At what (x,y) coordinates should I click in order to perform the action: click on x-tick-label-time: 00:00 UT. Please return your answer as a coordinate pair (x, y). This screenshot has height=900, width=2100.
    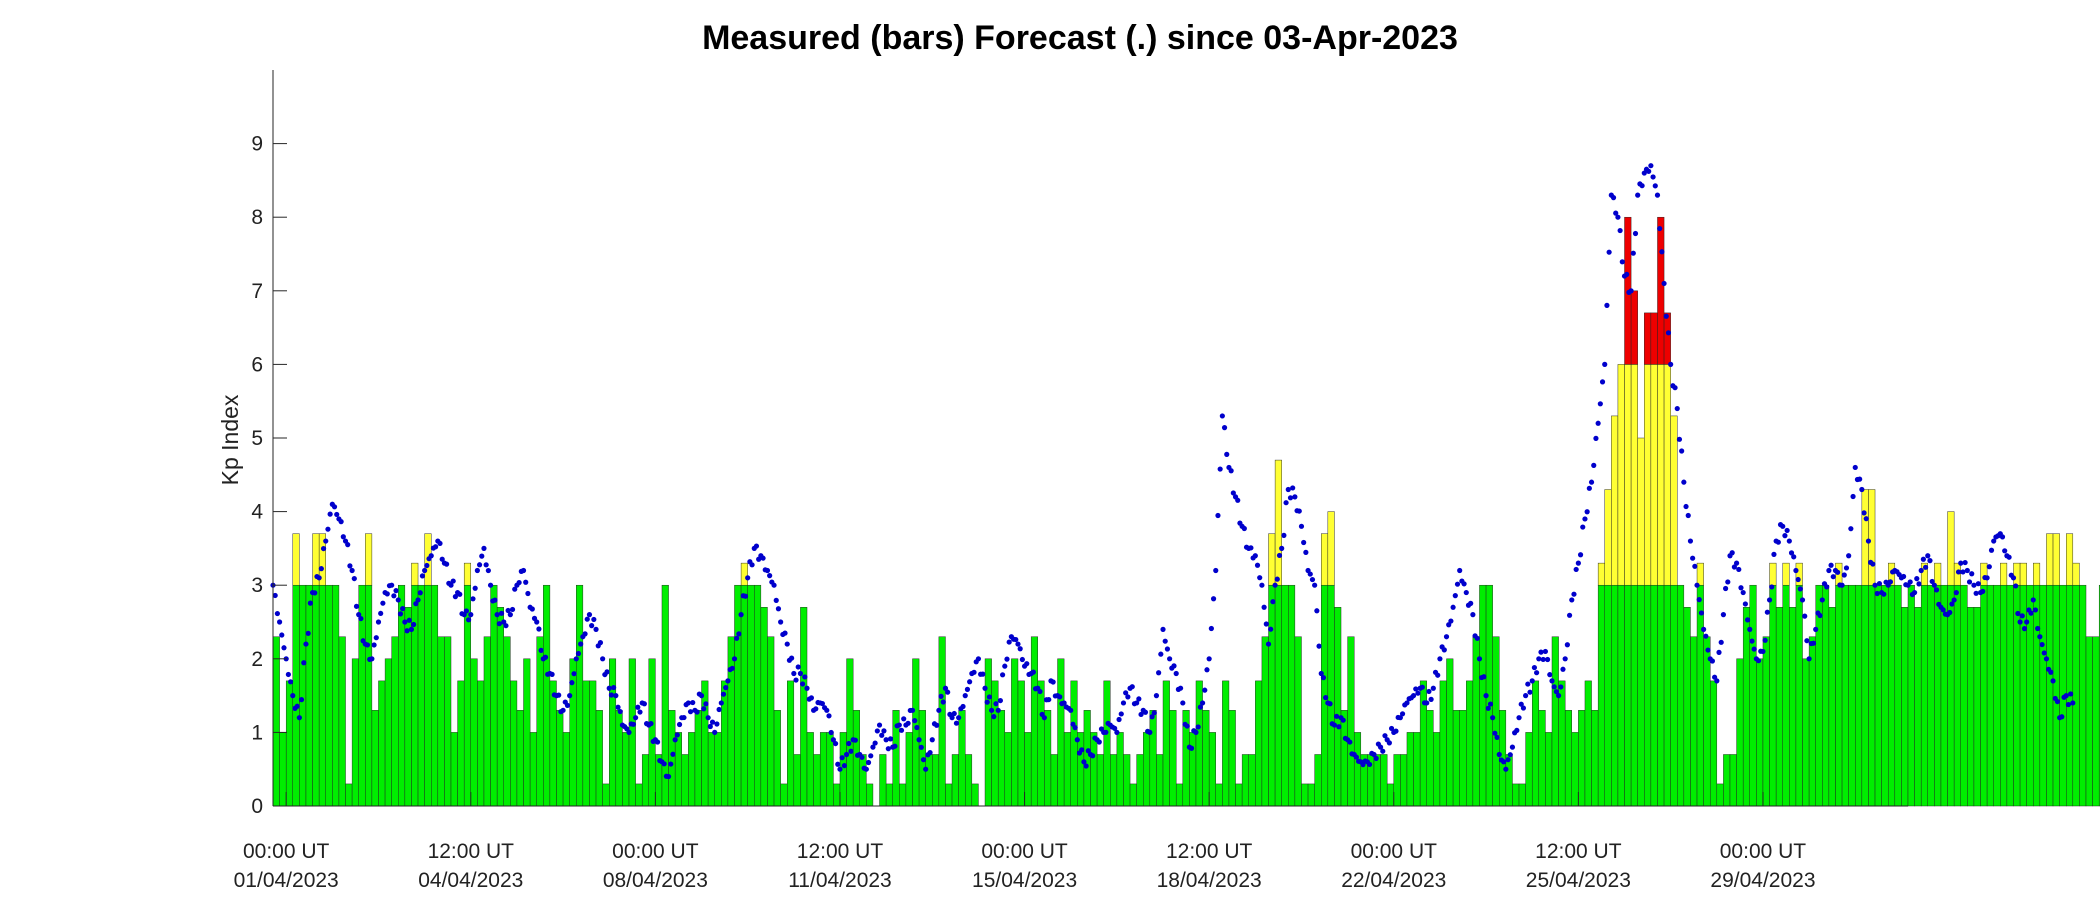
    Looking at the image, I should click on (286, 851).